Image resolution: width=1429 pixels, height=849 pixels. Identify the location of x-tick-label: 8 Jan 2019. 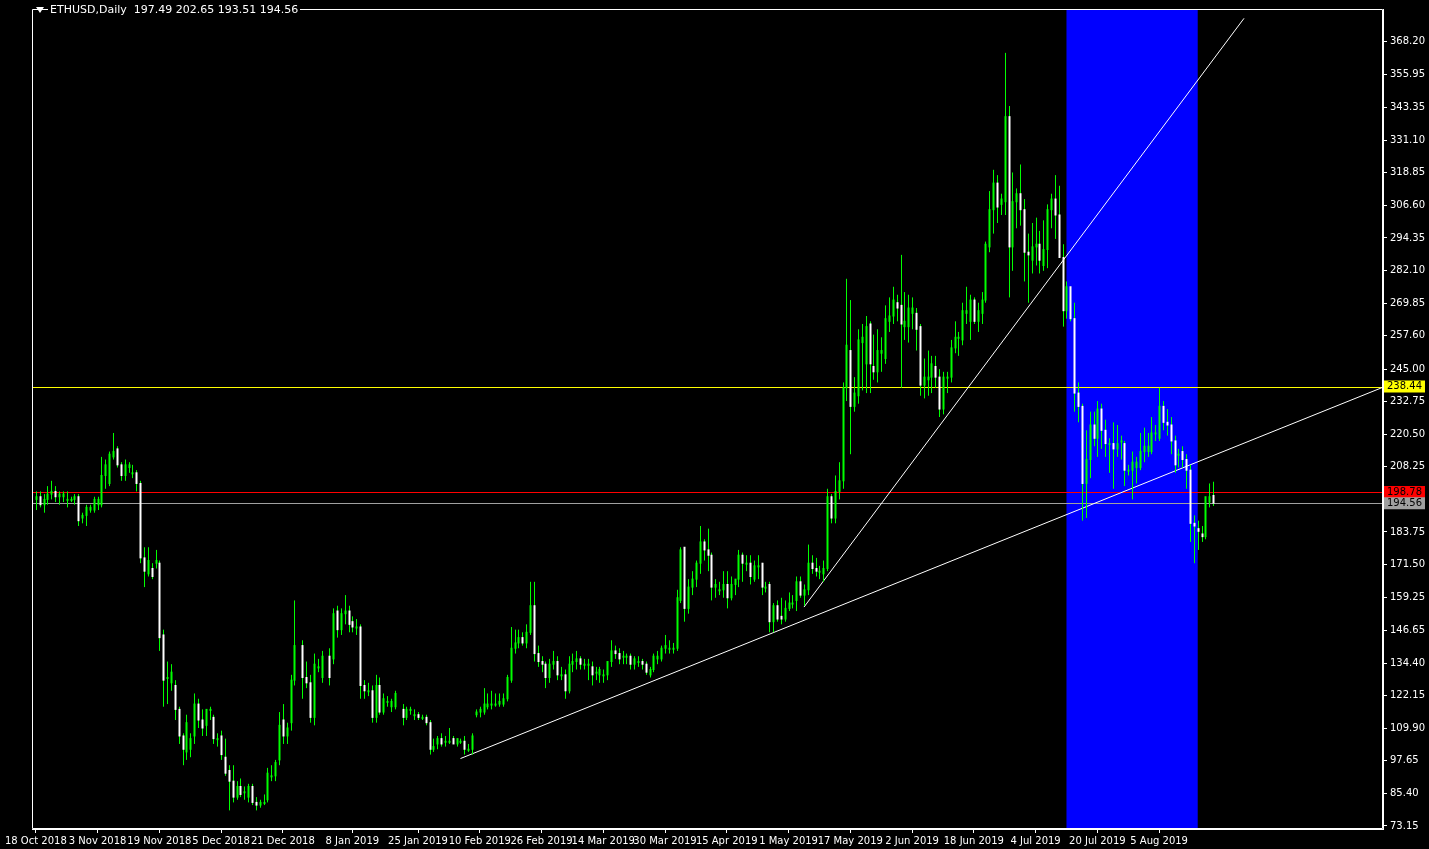
(352, 840).